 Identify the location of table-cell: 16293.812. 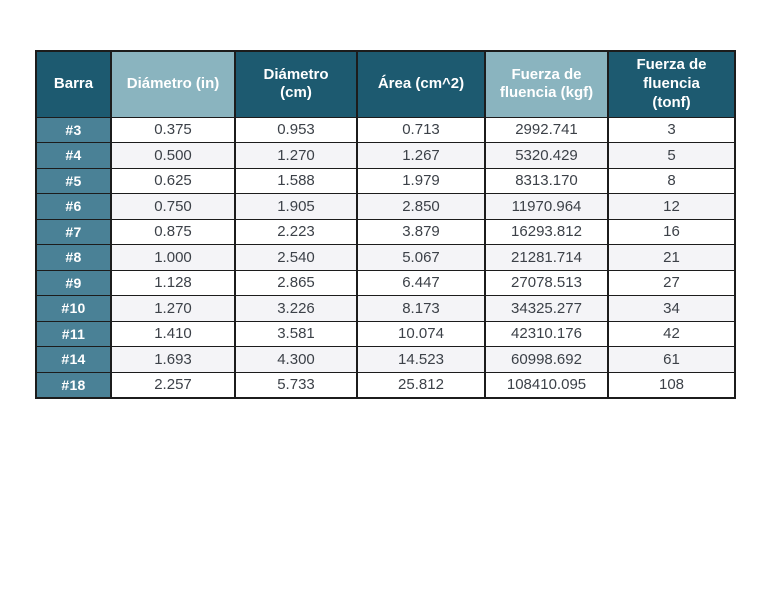
(546, 231).